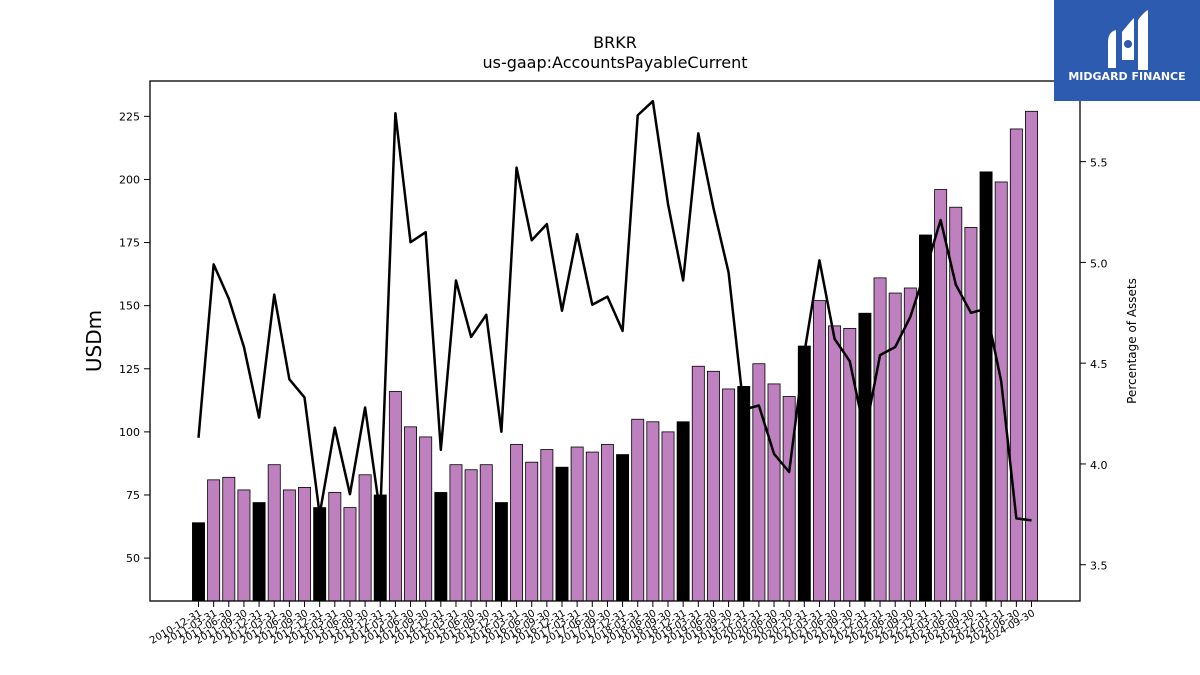  What do you see at coordinates (133, 558) in the screenshot?
I see `y-tick-label: 50` at bounding box center [133, 558].